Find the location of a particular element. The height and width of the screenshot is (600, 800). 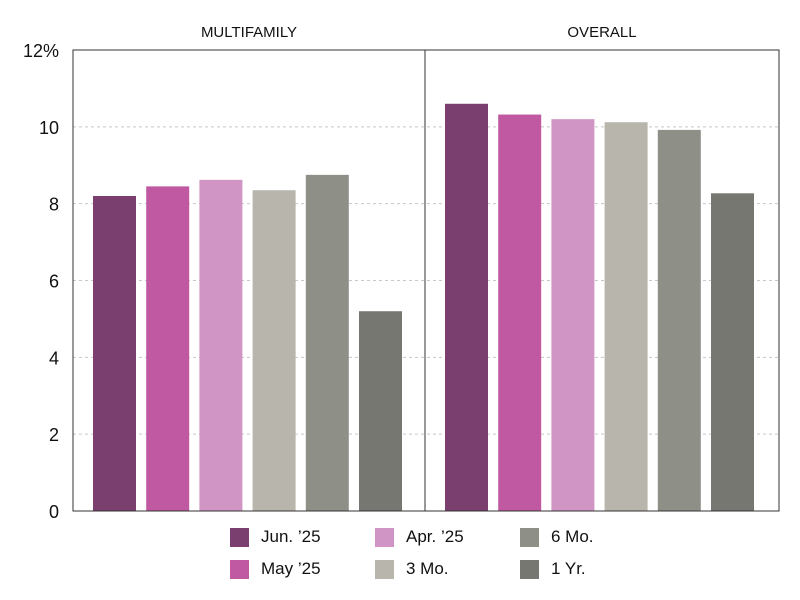

legend-item: 3 Mo. is located at coordinates (412, 569).